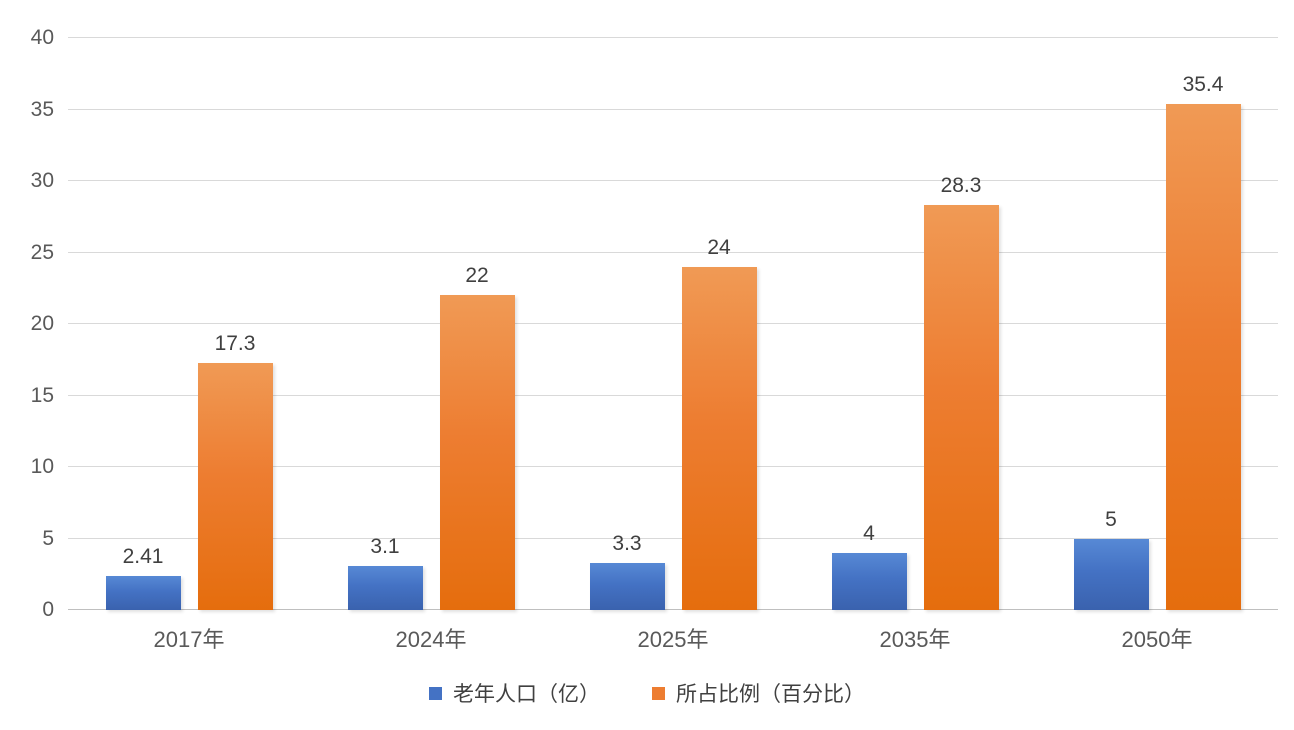  Describe the element at coordinates (48, 609) in the screenshot. I see `y-tick-label: 0` at that location.